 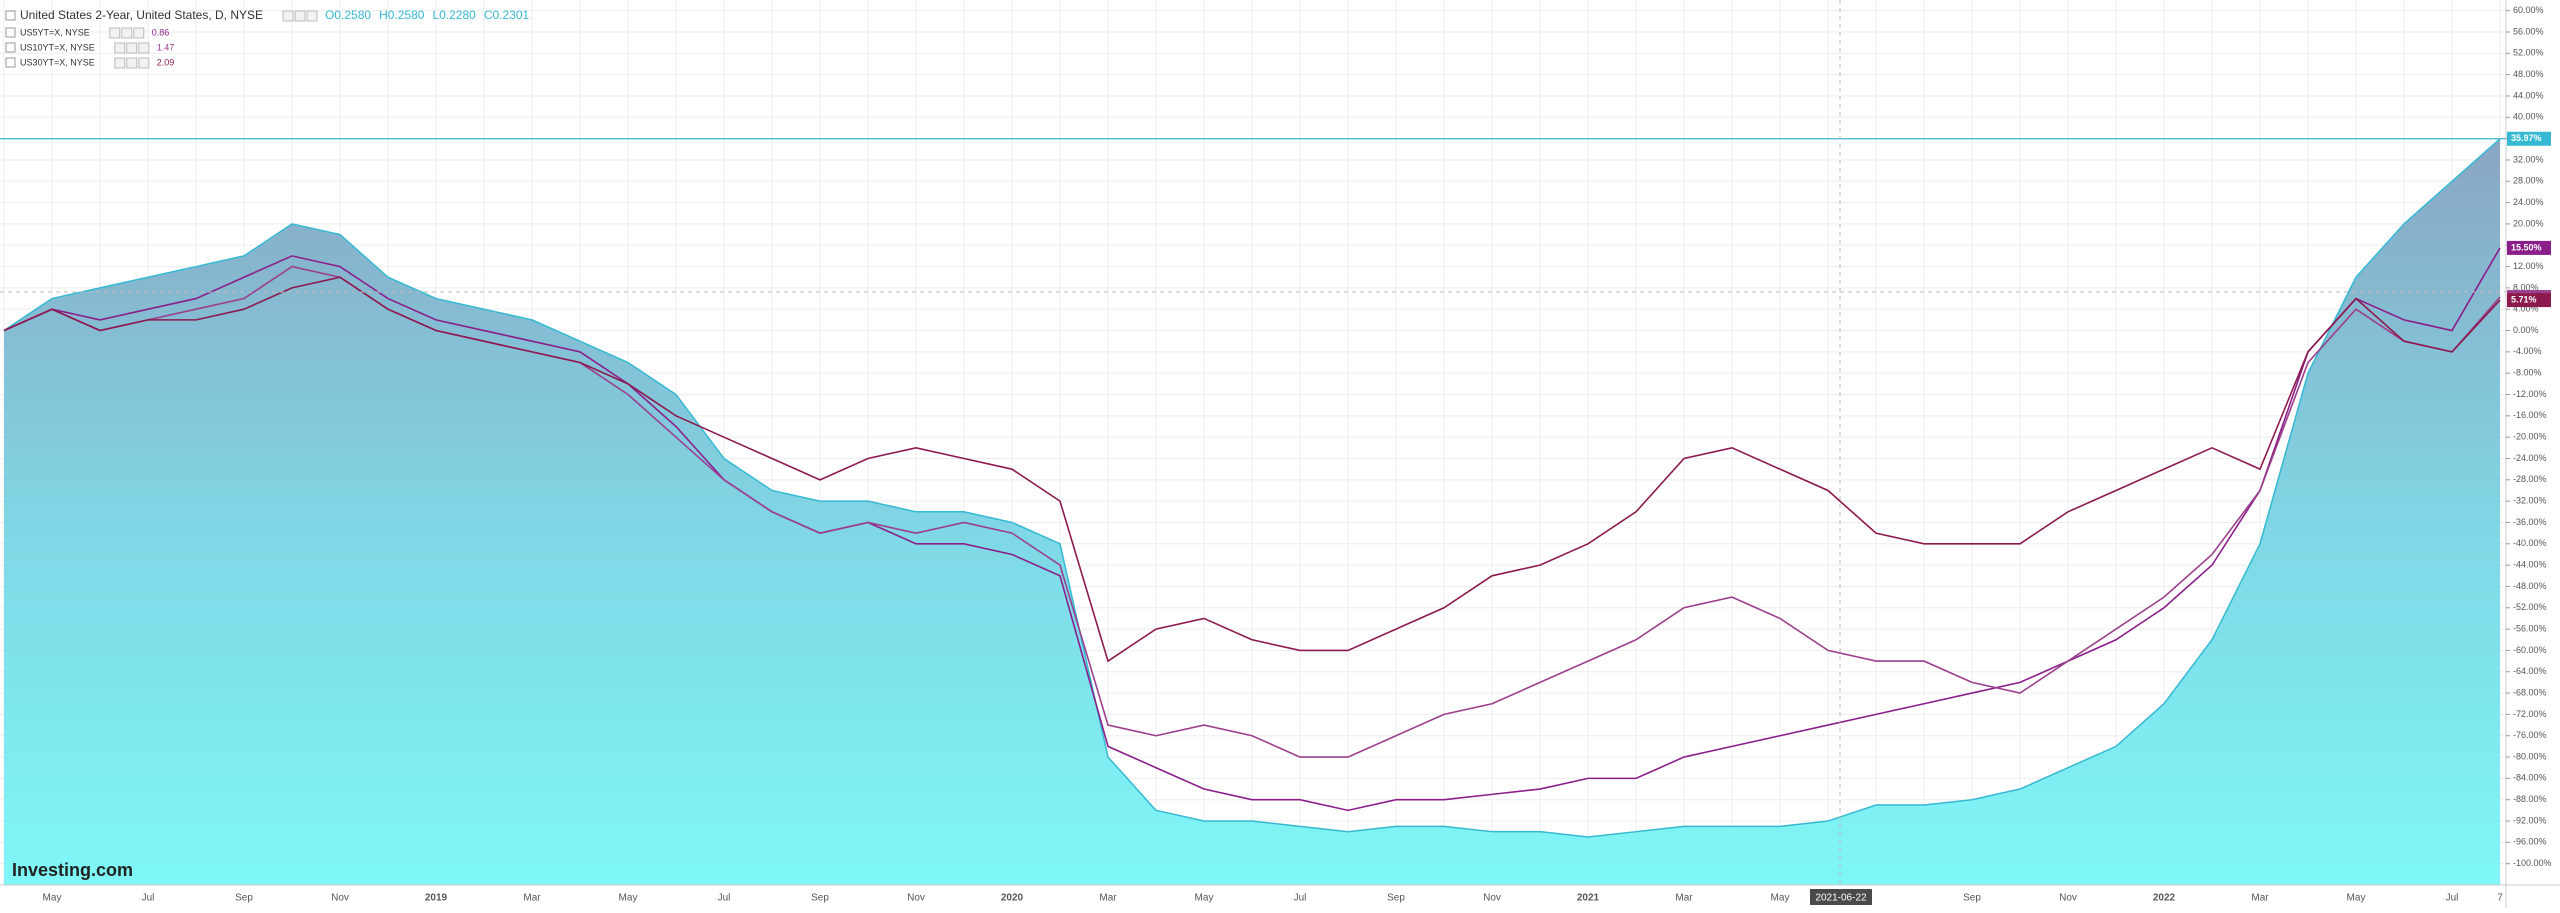 What do you see at coordinates (2530, 522) in the screenshot?
I see `y-tick-label: -36.00%` at bounding box center [2530, 522].